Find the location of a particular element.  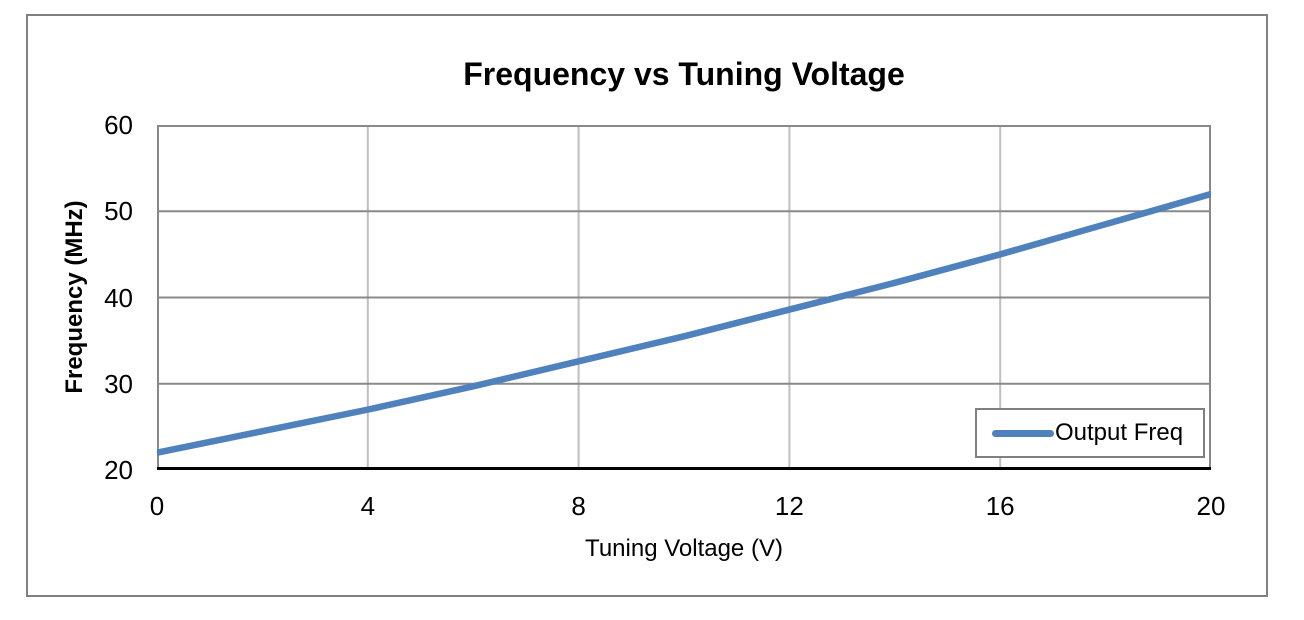

x-tick-label: 8 is located at coordinates (578, 506).